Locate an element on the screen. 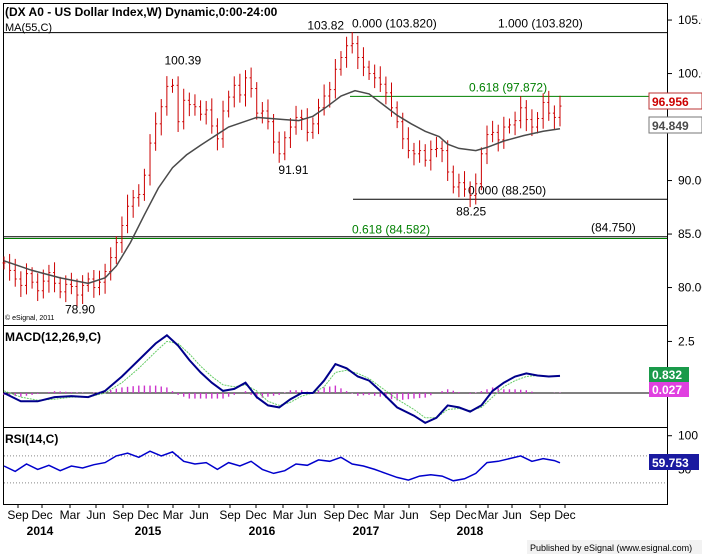 Image resolution: width=702 pixels, height=554 pixels. swing-label: 100.39 is located at coordinates (182, 60).